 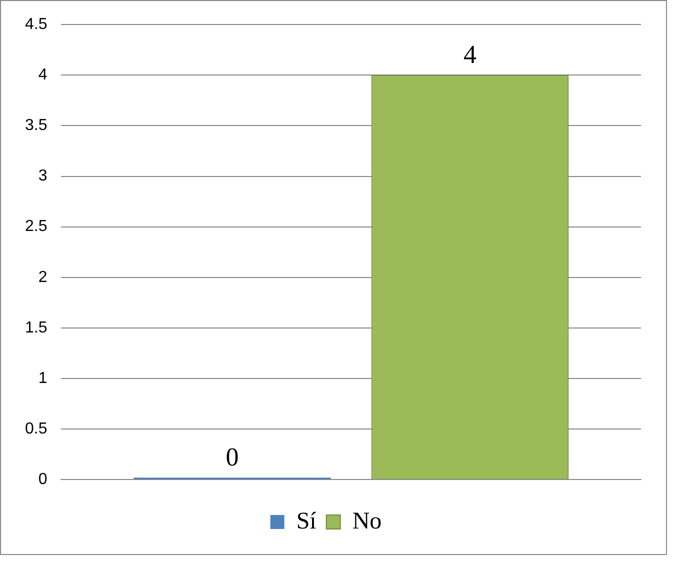 I want to click on y-tick-label: 3, so click(x=43, y=176).